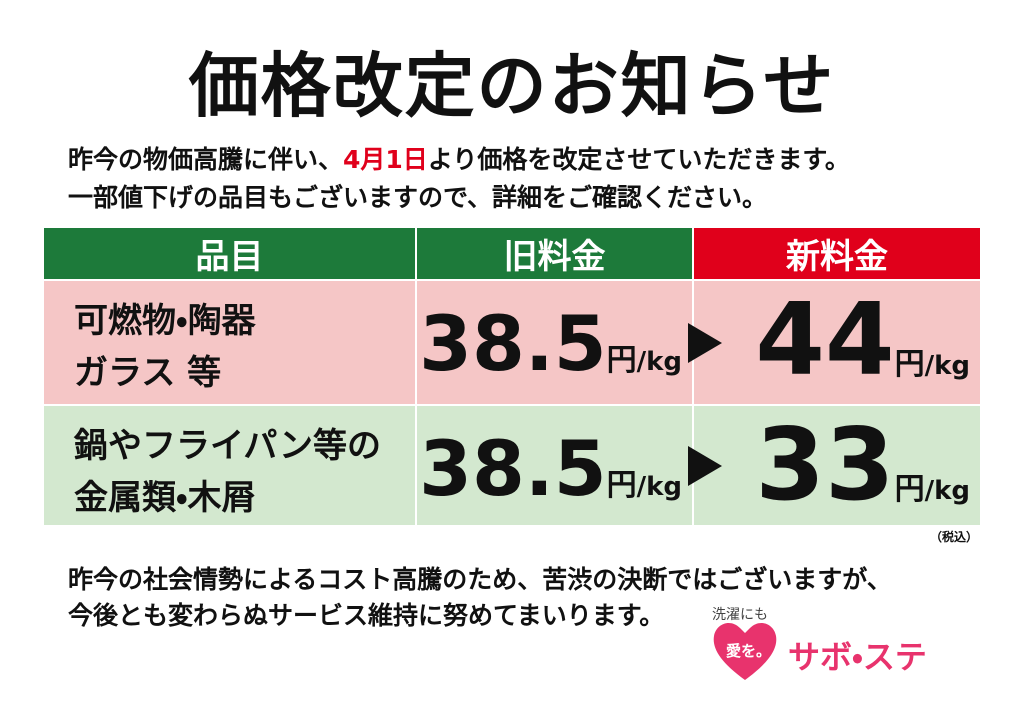  What do you see at coordinates (165, 498) in the screenshot?
I see `item-text: 金属類・木屑` at bounding box center [165, 498].